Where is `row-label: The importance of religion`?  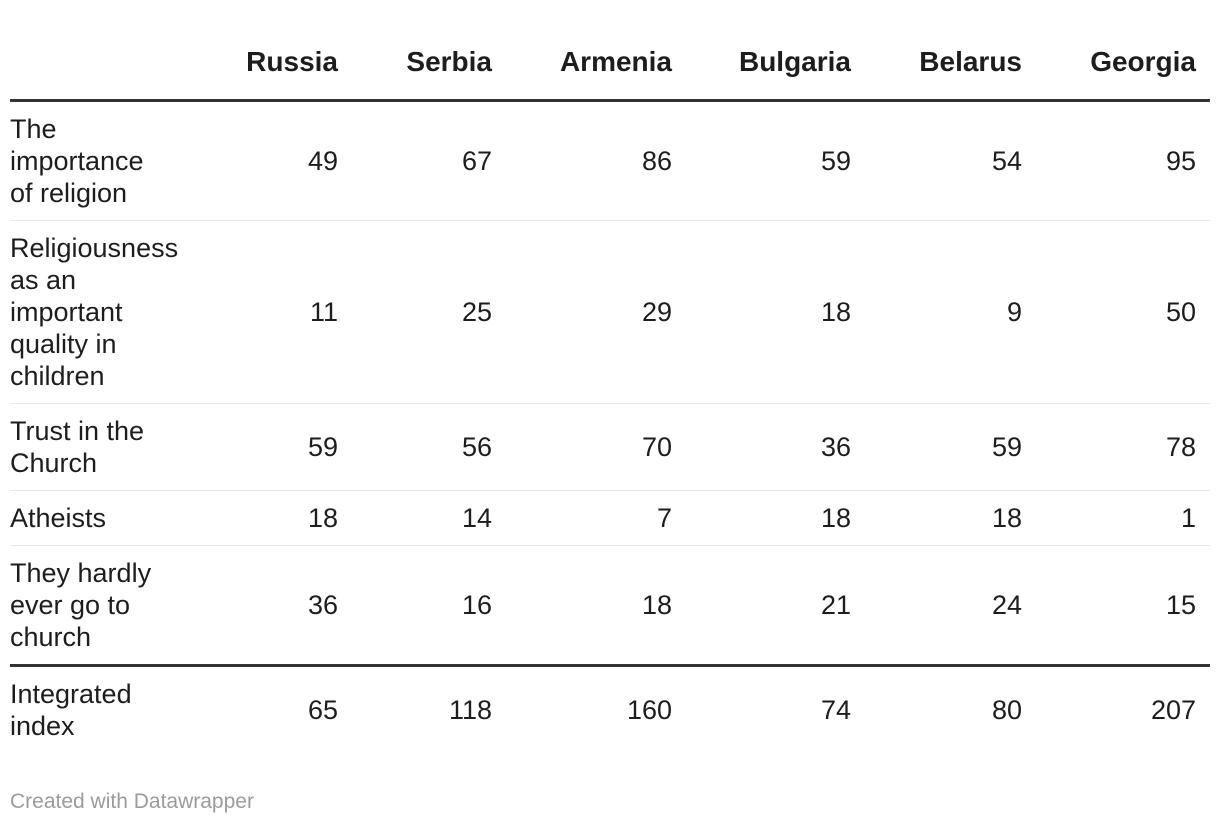 row-label: The importance of religion is located at coordinates (77, 161).